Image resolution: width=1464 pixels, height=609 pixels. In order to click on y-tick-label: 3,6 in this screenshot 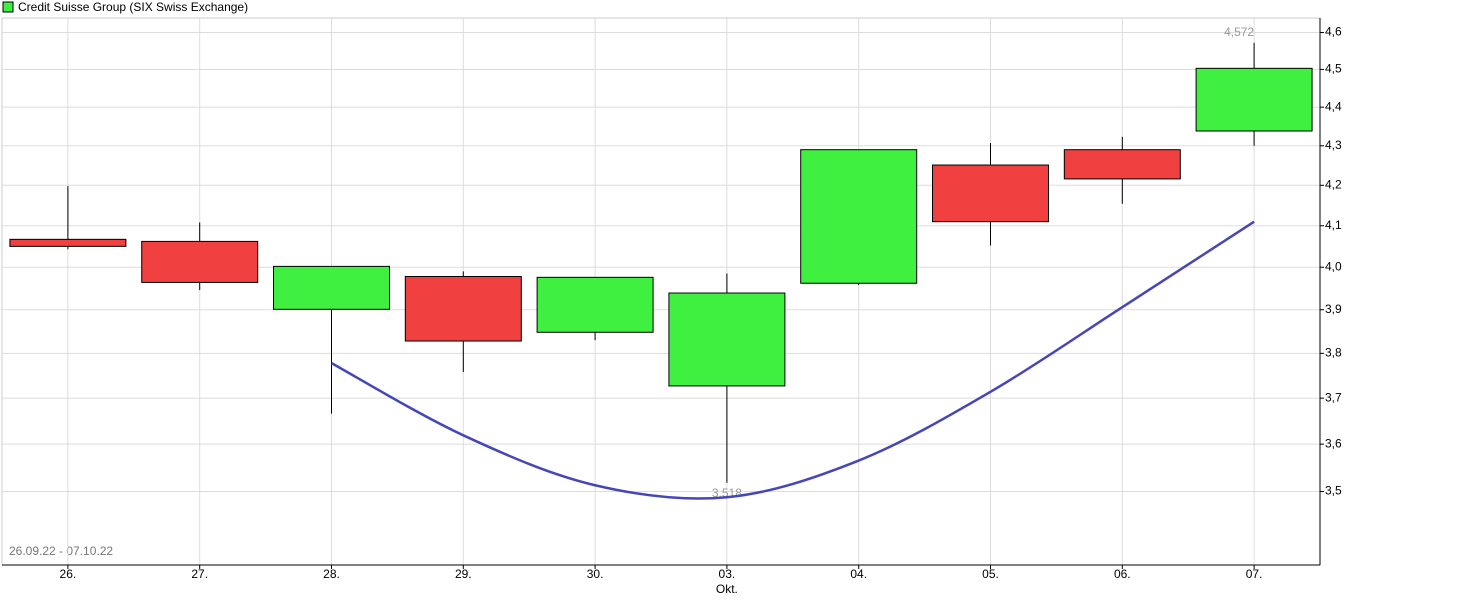, I will do `click(1333, 443)`.